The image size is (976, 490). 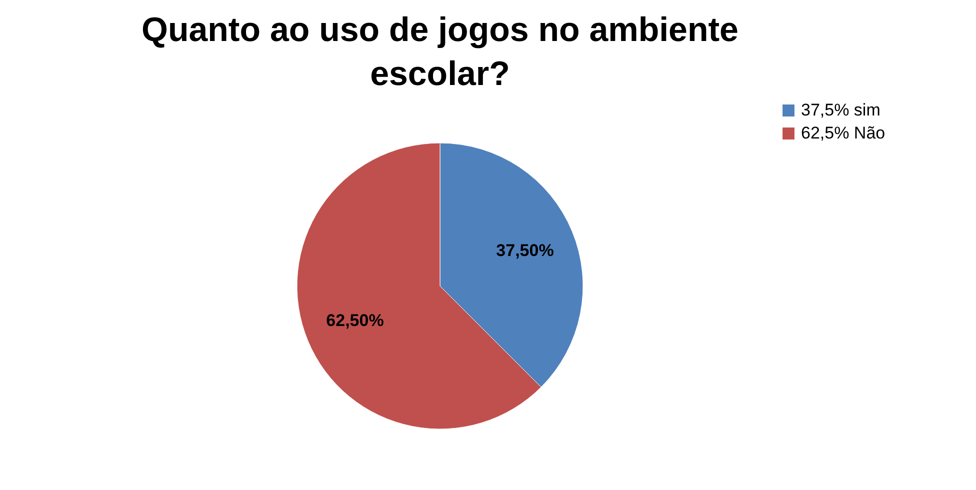 I want to click on legend-label: 37,5% sim, so click(x=840, y=110).